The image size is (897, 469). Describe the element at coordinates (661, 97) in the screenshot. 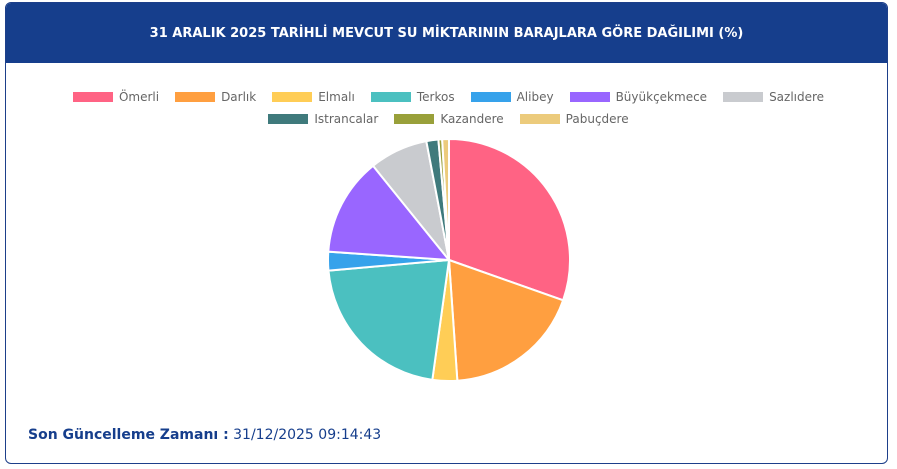

I see `legend-label: Büyükçekmece` at that location.